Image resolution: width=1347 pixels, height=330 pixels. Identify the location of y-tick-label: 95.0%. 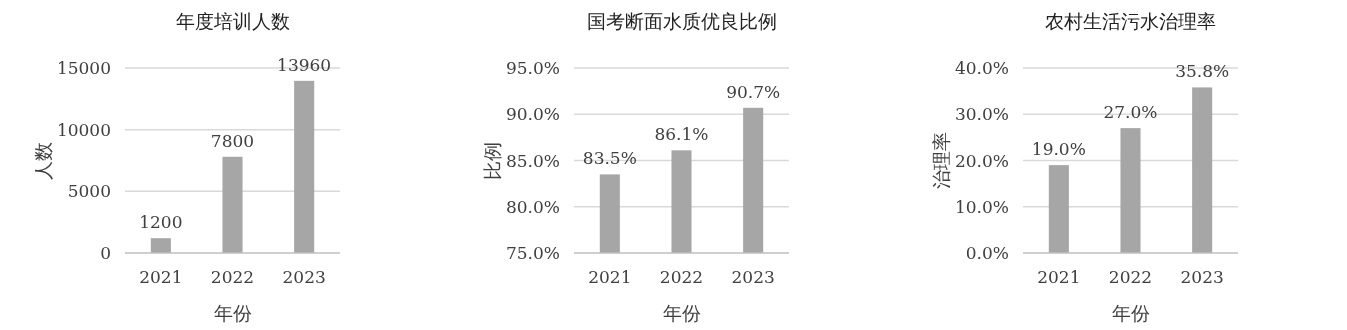
(532, 68).